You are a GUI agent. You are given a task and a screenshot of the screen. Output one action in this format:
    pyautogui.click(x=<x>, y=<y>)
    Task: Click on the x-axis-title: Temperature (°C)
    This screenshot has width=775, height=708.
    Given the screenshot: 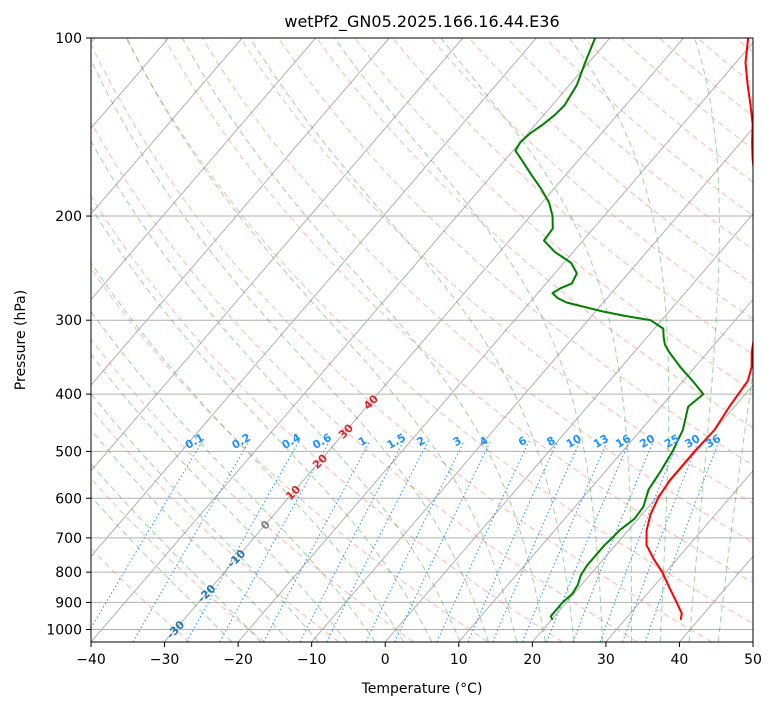 What is the action you would take?
    pyautogui.click(x=422, y=689)
    